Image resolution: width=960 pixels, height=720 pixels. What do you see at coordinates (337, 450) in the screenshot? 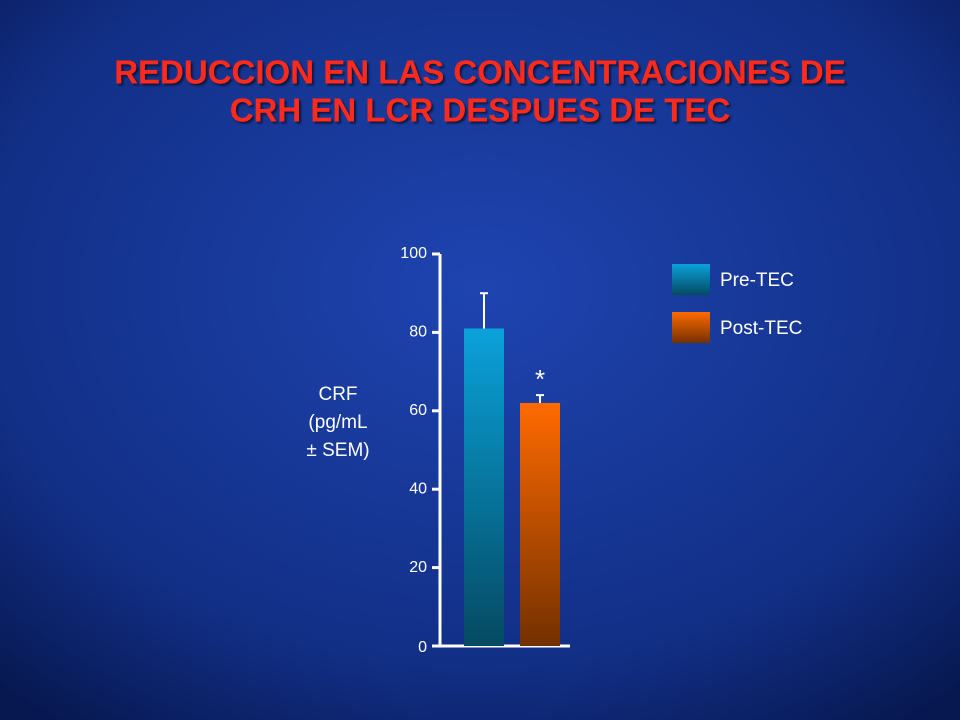
I see `y-axis-label: ± SEM)` at bounding box center [337, 450].